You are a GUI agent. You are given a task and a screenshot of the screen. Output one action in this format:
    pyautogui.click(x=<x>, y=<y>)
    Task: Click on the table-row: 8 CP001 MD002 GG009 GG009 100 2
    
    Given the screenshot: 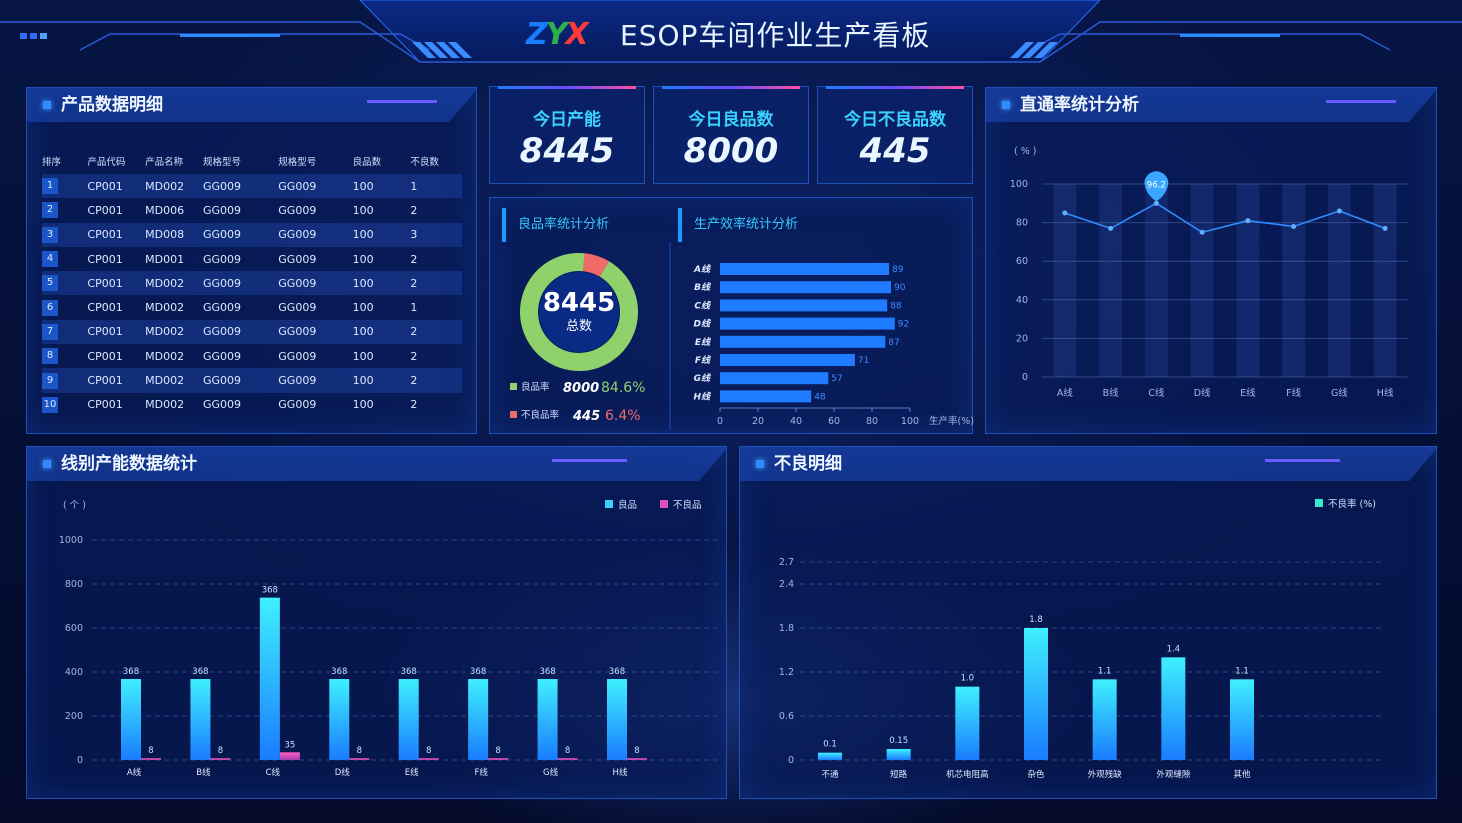 What is the action you would take?
    pyautogui.click(x=252, y=356)
    